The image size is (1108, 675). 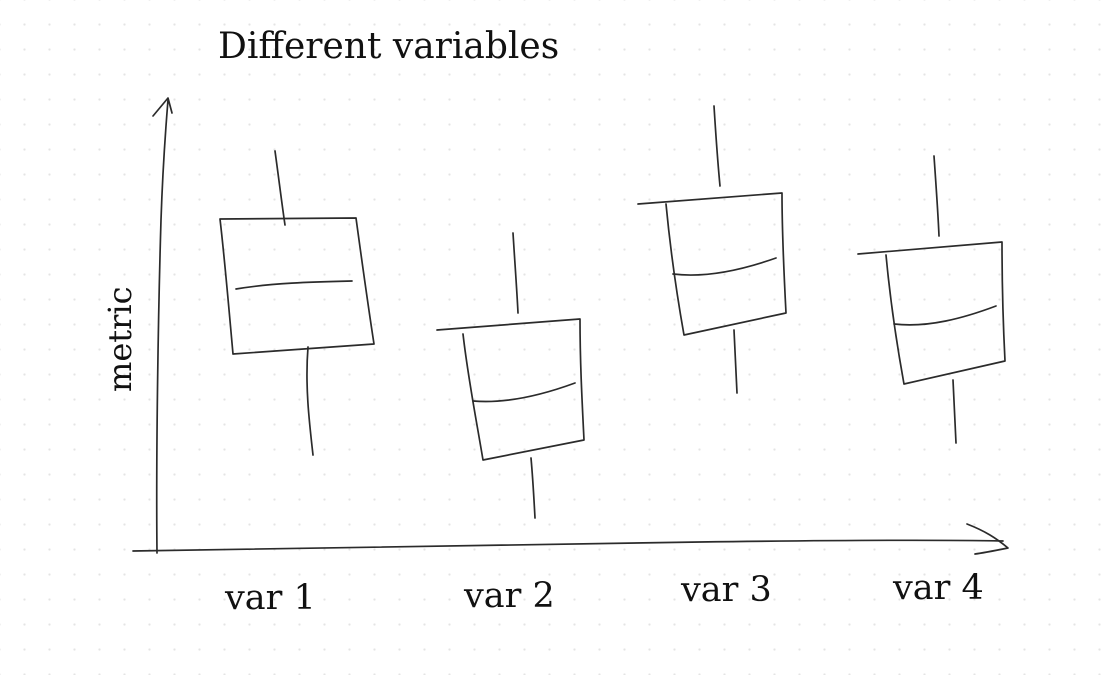 I want to click on y-axis-arrowhead, so click(x=162, y=107).